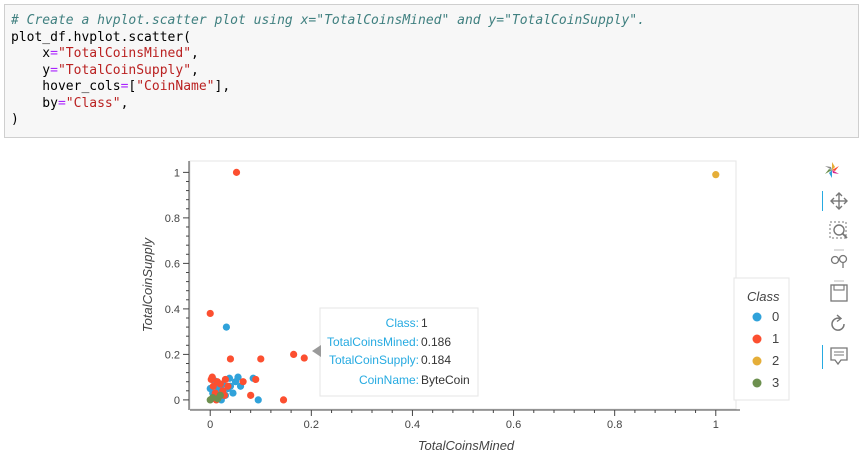 This screenshot has height=460, width=867. Describe the element at coordinates (431, 54) in the screenshot. I see `code-line: x="TotalCoinsMined",` at that location.